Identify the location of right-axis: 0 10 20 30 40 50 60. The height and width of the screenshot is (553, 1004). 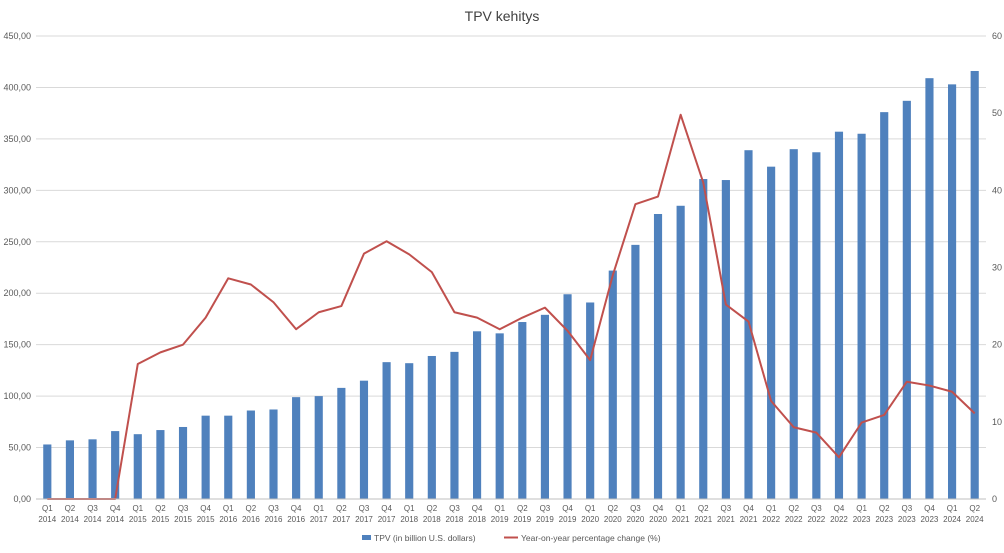
(997, 267).